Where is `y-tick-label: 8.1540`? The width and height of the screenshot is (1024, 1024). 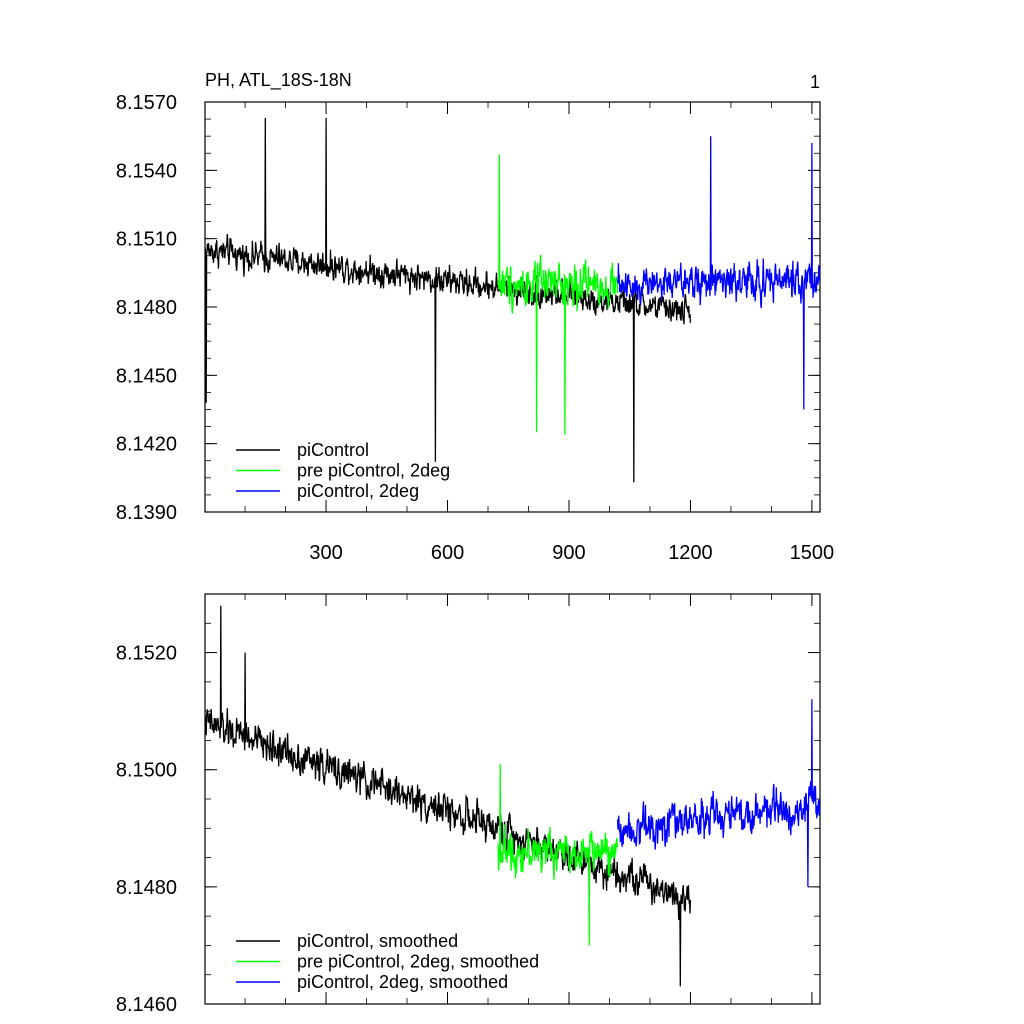 y-tick-label: 8.1540 is located at coordinates (146, 171).